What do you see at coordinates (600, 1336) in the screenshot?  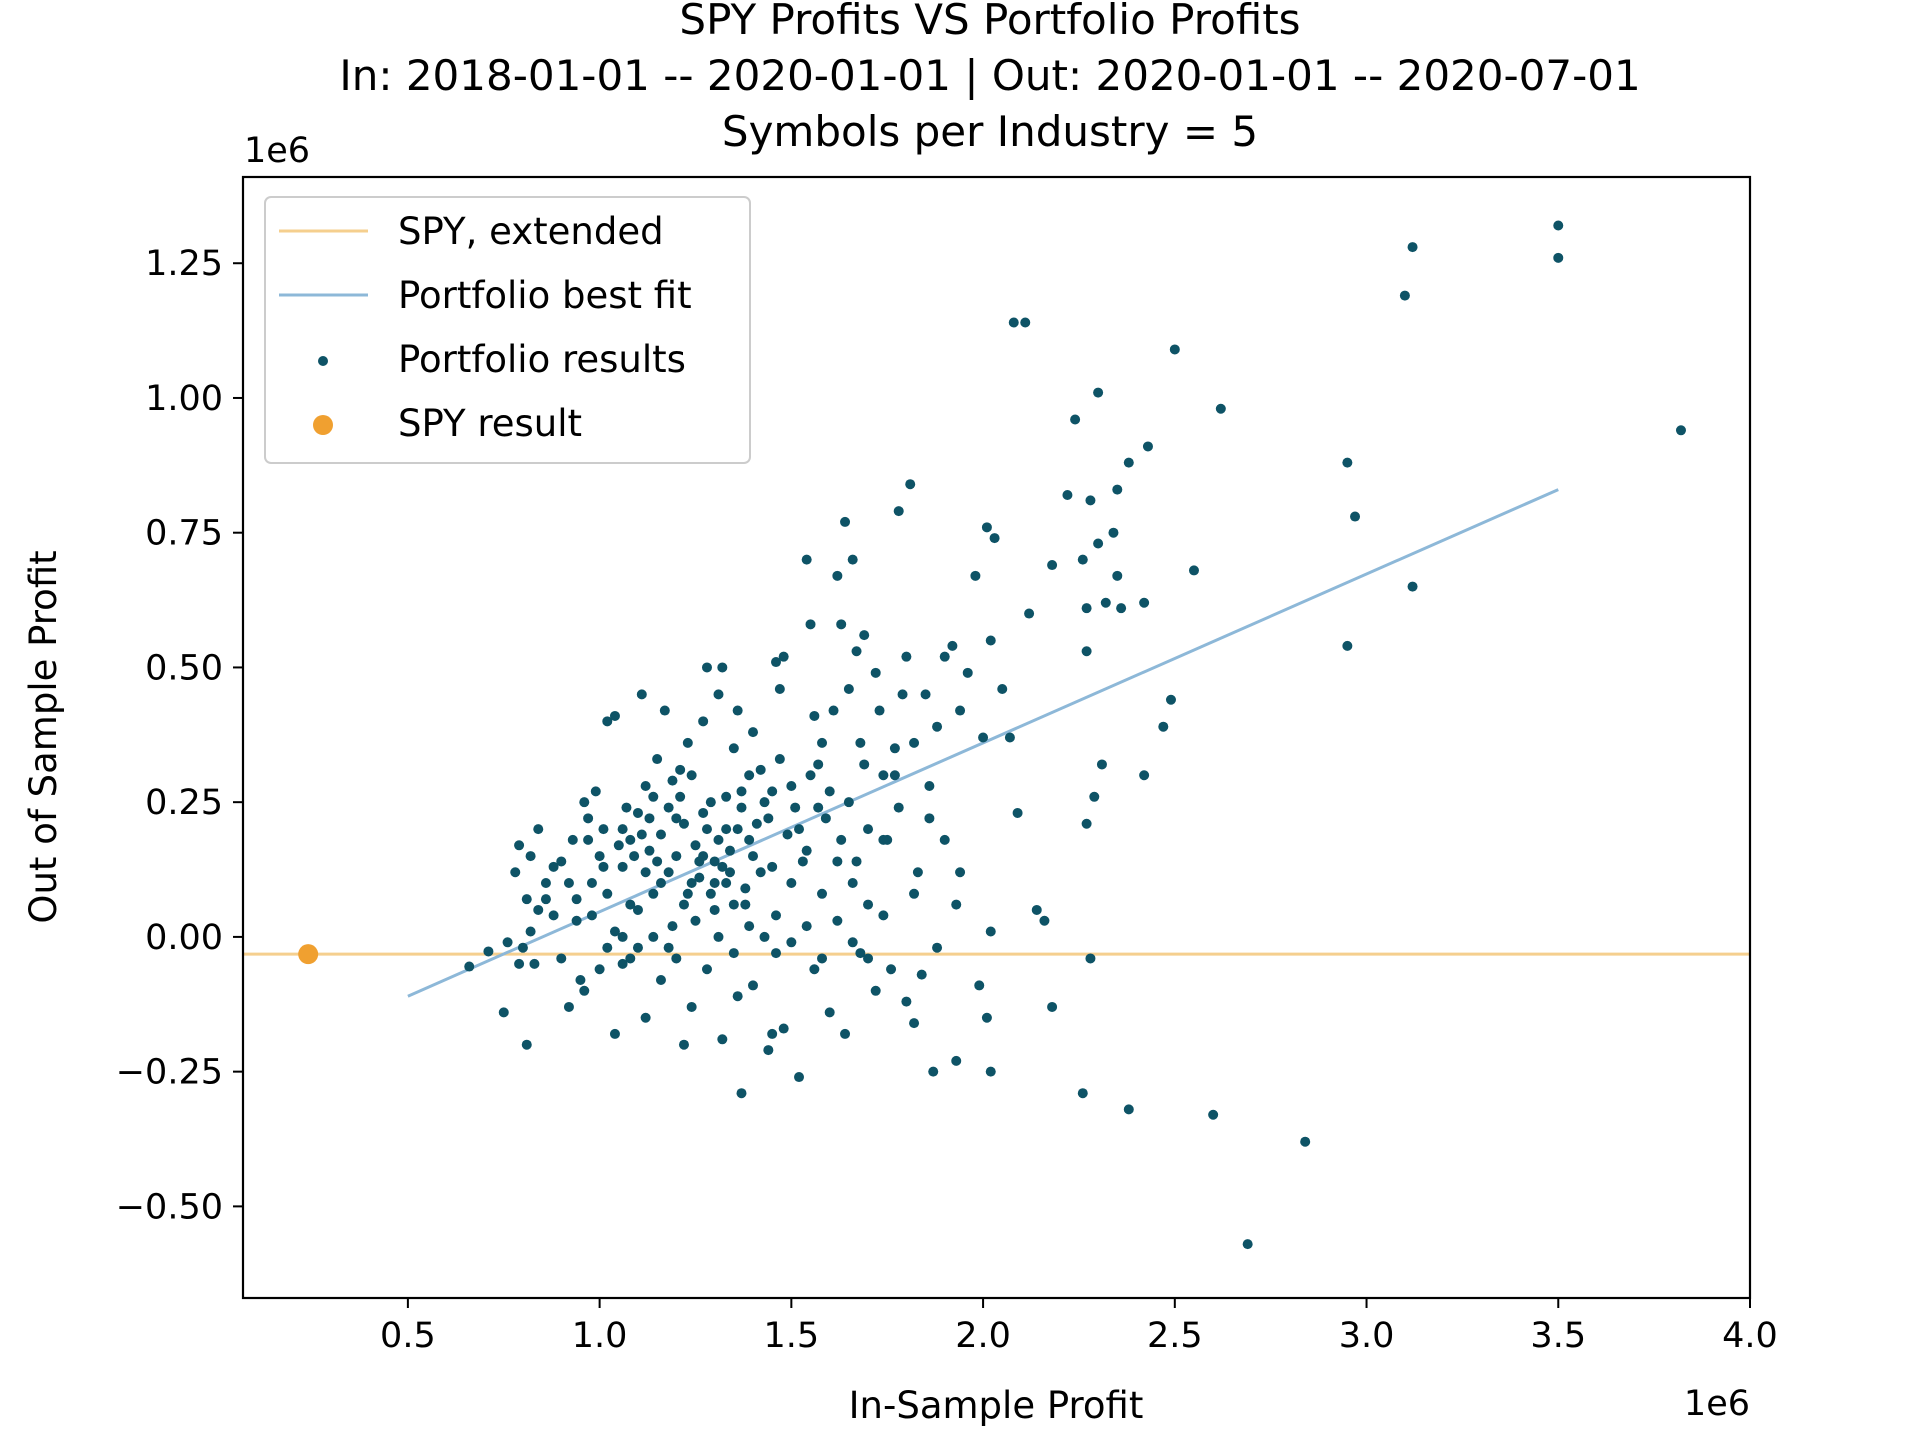 I see `x-tick-label: 1.0` at bounding box center [600, 1336].